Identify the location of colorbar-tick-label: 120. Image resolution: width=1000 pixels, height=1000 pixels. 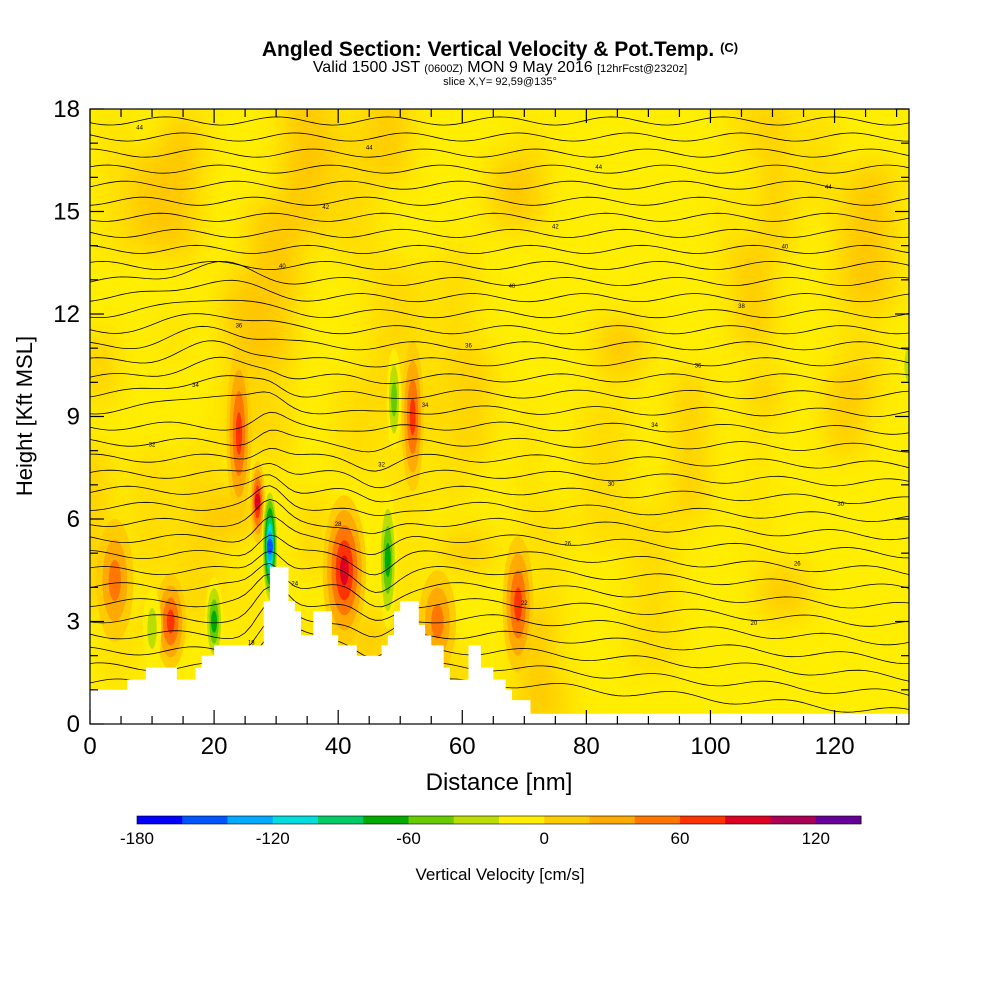
(816, 838).